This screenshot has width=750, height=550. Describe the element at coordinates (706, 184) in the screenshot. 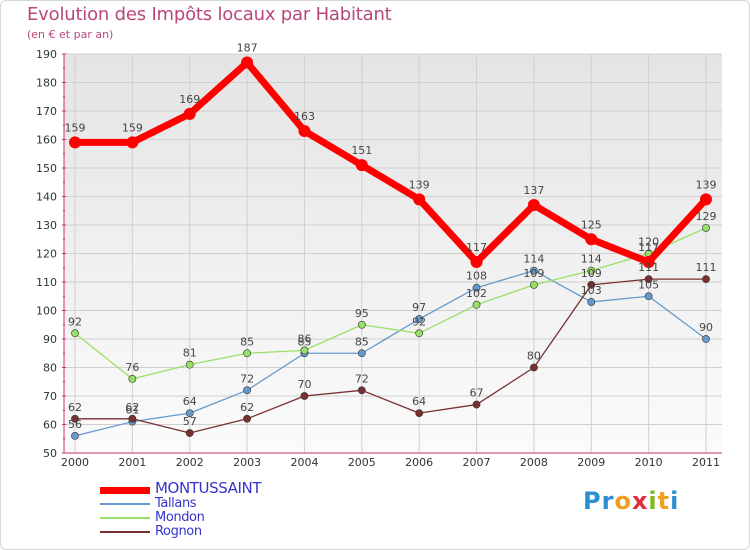

I see `data-label-montussaint: 139` at that location.